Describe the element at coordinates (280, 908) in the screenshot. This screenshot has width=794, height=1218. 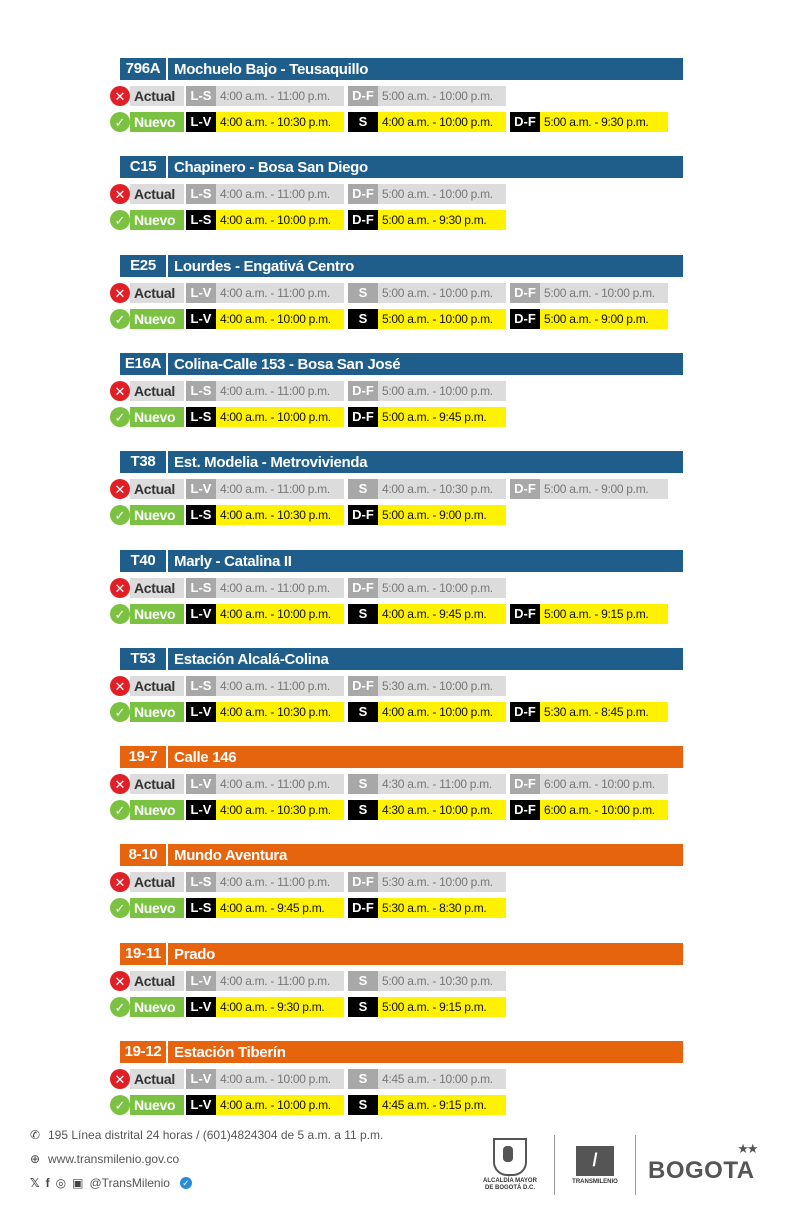
I see `time-range: 4:00 a.m. - 9:45 p.m.` at that location.